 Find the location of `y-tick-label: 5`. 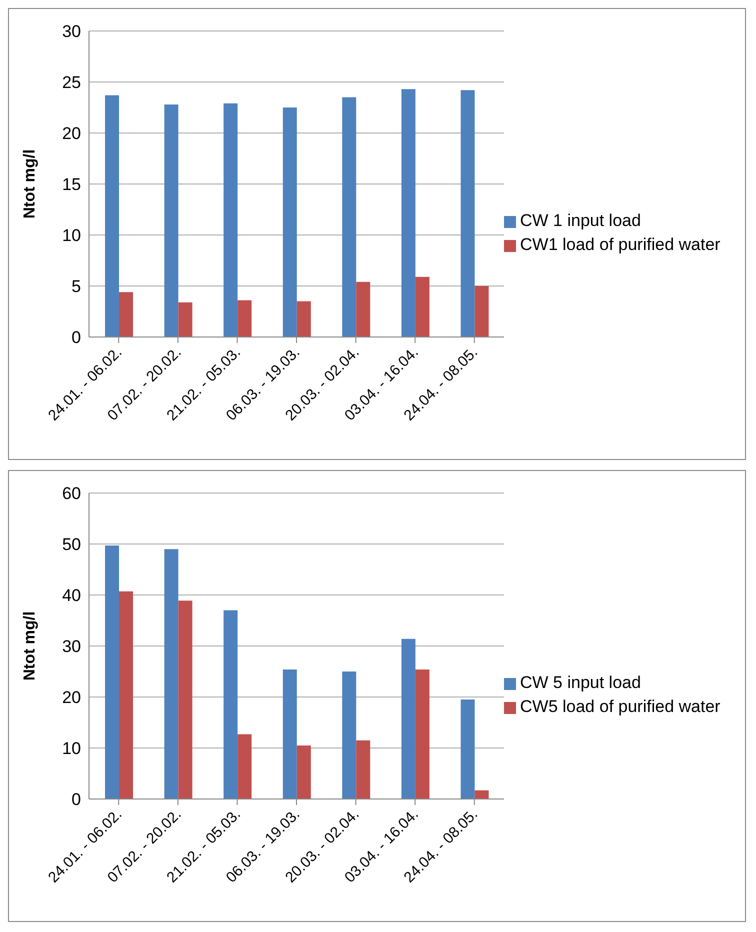

y-tick-label: 5 is located at coordinates (76, 286).